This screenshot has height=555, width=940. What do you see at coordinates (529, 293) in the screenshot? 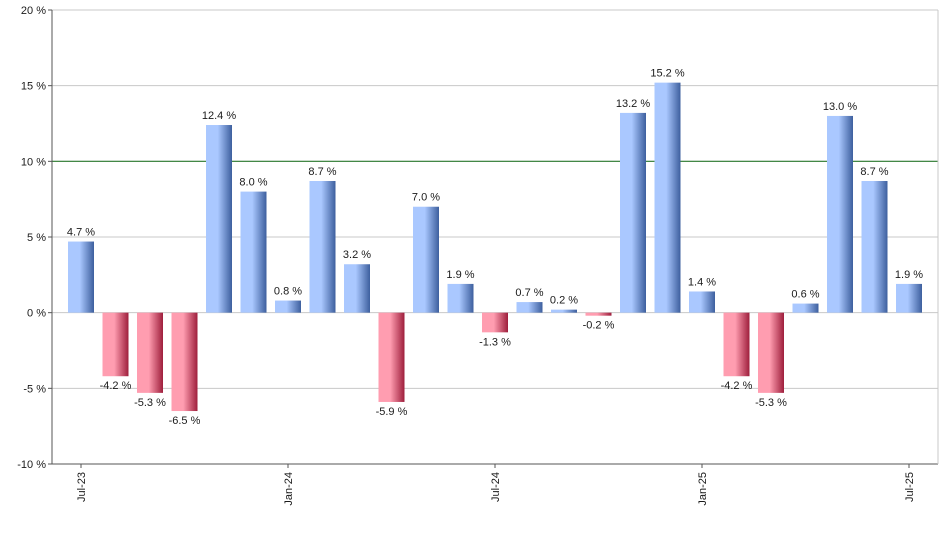
I see `data-label: 0.7 %` at bounding box center [529, 293].